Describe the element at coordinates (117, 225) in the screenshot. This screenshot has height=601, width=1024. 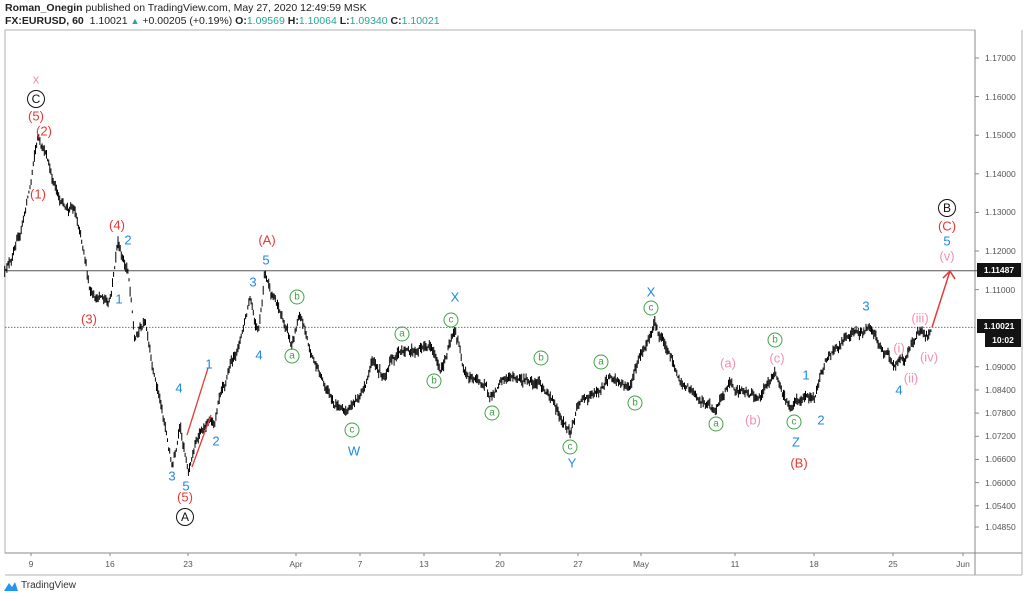
I see `wave-label: (4)` at that location.